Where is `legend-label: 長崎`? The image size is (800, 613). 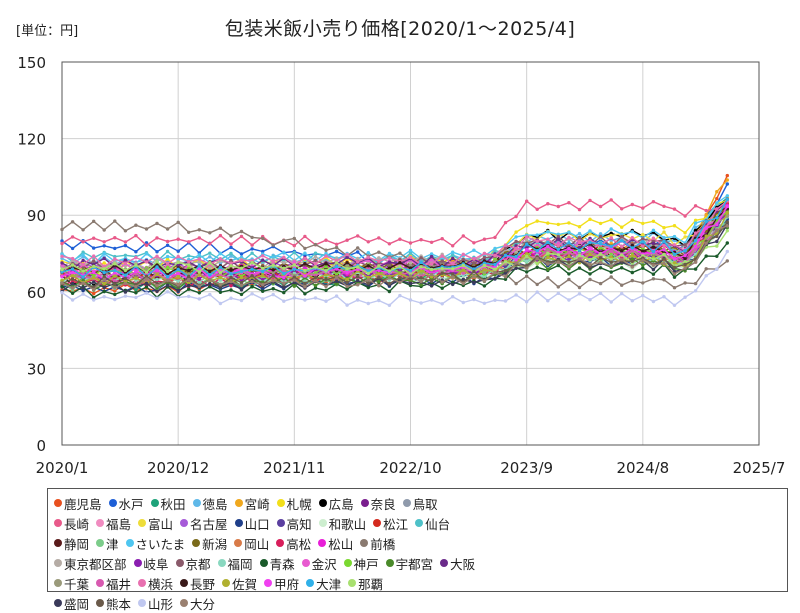
legend-label: 長崎 is located at coordinates (77, 524).